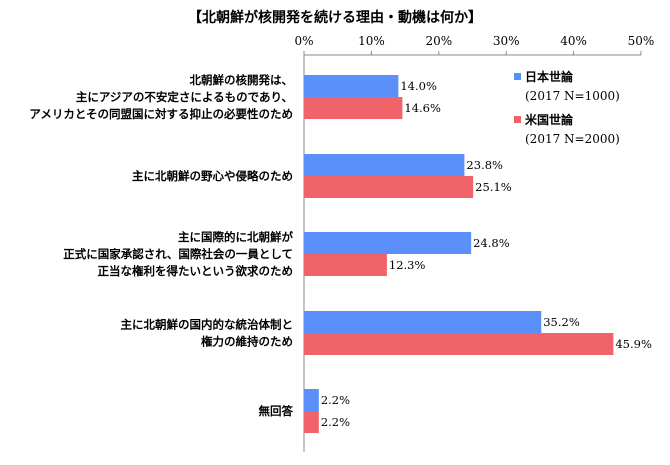  What do you see at coordinates (235, 237) in the screenshot?
I see `category-label: 主に国際的に北朝鮮が` at bounding box center [235, 237].